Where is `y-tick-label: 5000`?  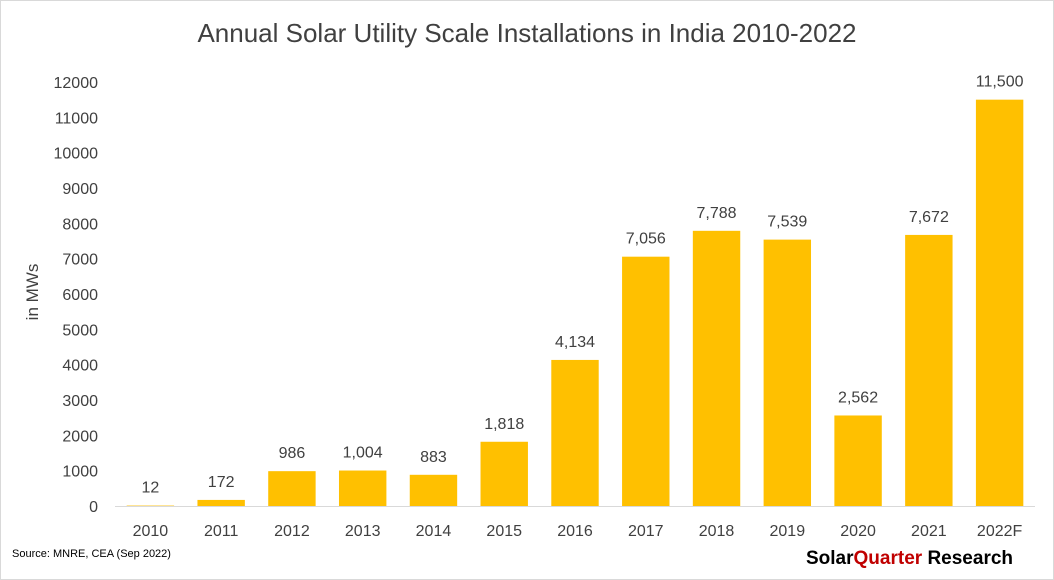 y-tick-label: 5000 is located at coordinates (80, 330).